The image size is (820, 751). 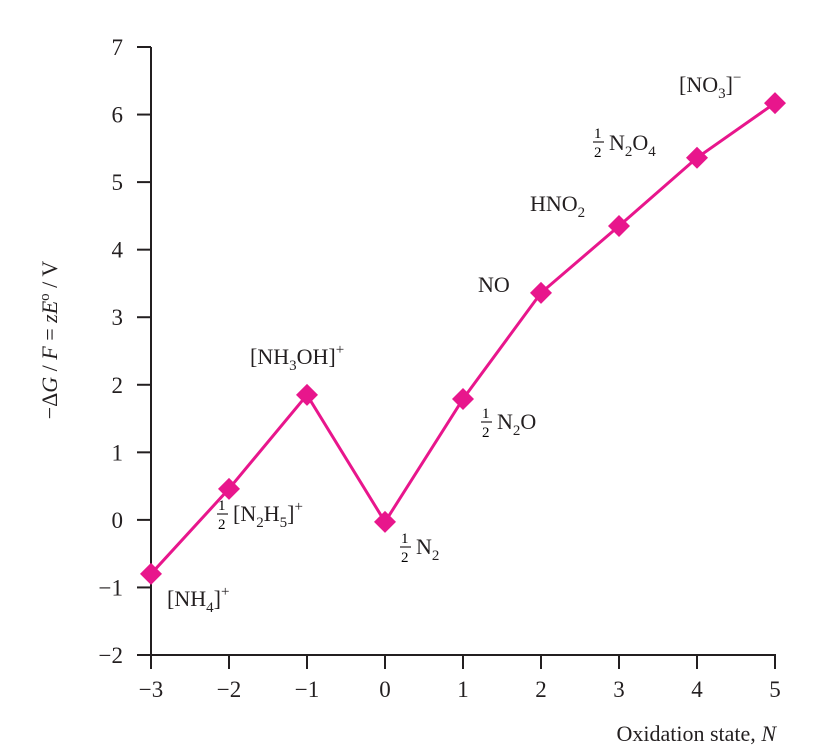 What do you see at coordinates (118, 250) in the screenshot?
I see `y-tick-label: 4` at bounding box center [118, 250].